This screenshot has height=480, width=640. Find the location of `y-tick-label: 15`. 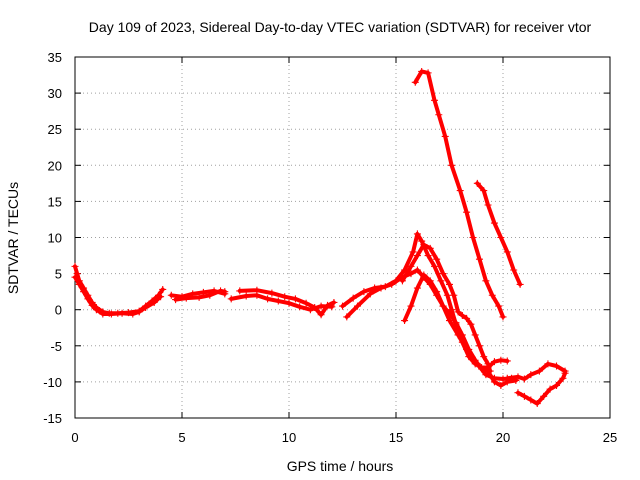

y-tick-label: 15 is located at coordinates (55, 201).